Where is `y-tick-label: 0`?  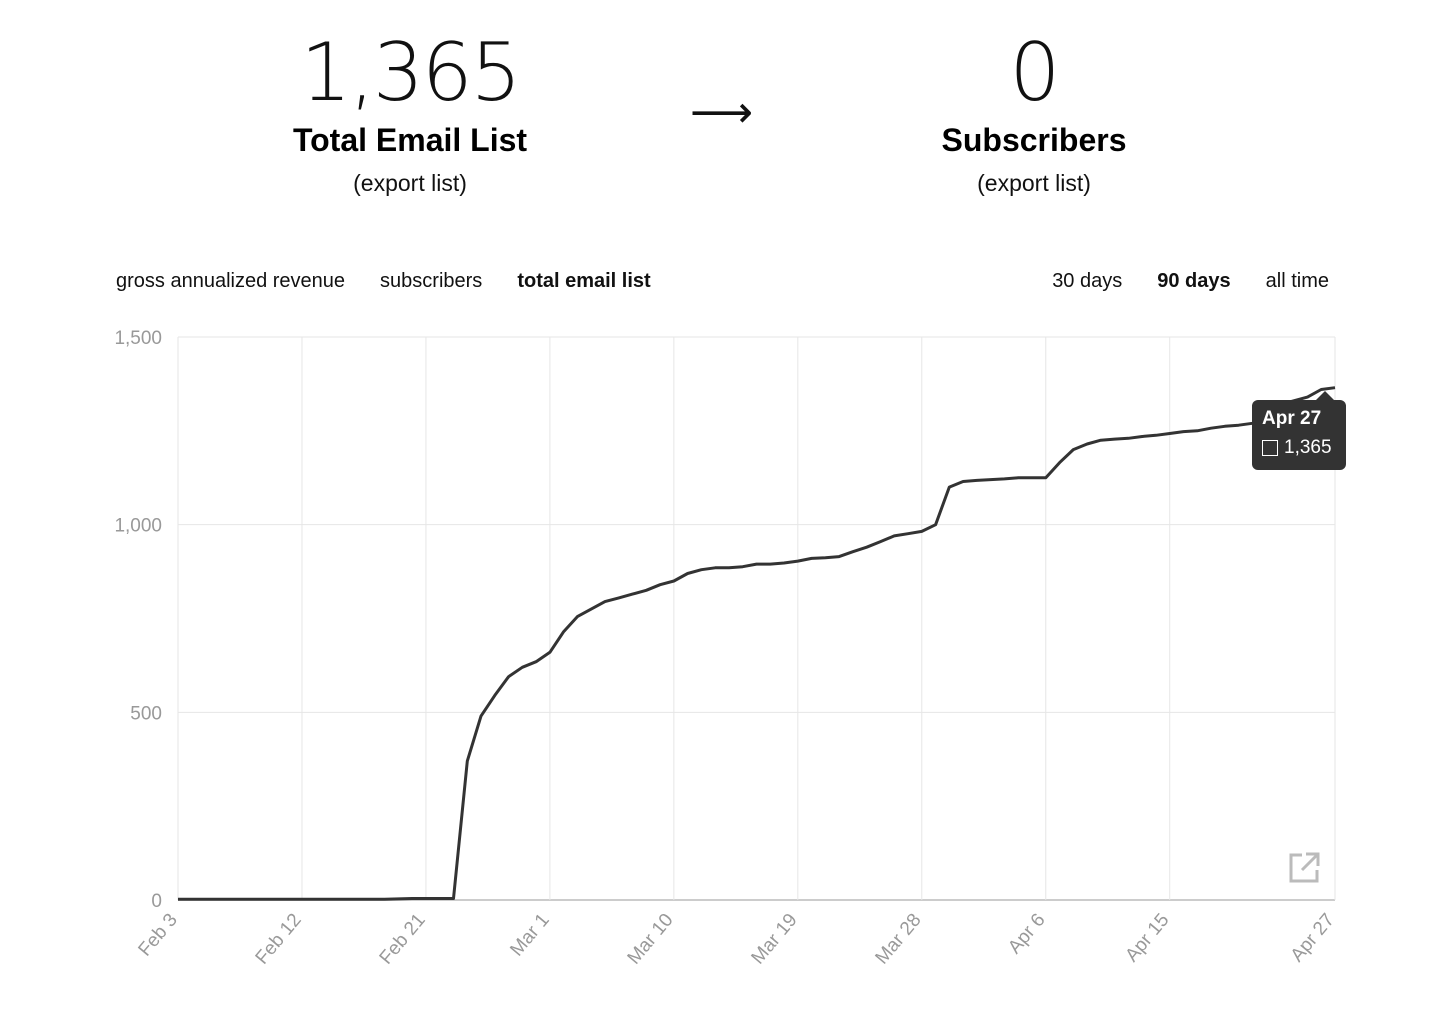
y-tick-label: 0 is located at coordinates (156, 901).